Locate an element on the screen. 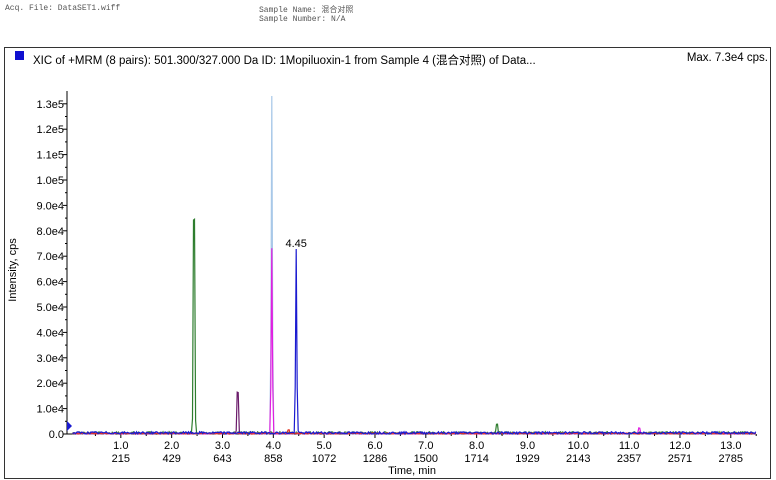 The image size is (776, 480). x-tick-label: 9.0 is located at coordinates (527, 446).